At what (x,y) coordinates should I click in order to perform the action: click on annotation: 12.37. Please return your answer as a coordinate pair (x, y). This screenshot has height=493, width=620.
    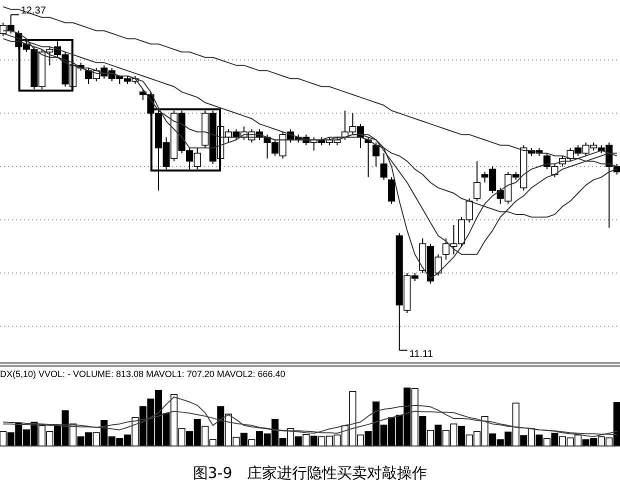
    Looking at the image, I should click on (33, 10).